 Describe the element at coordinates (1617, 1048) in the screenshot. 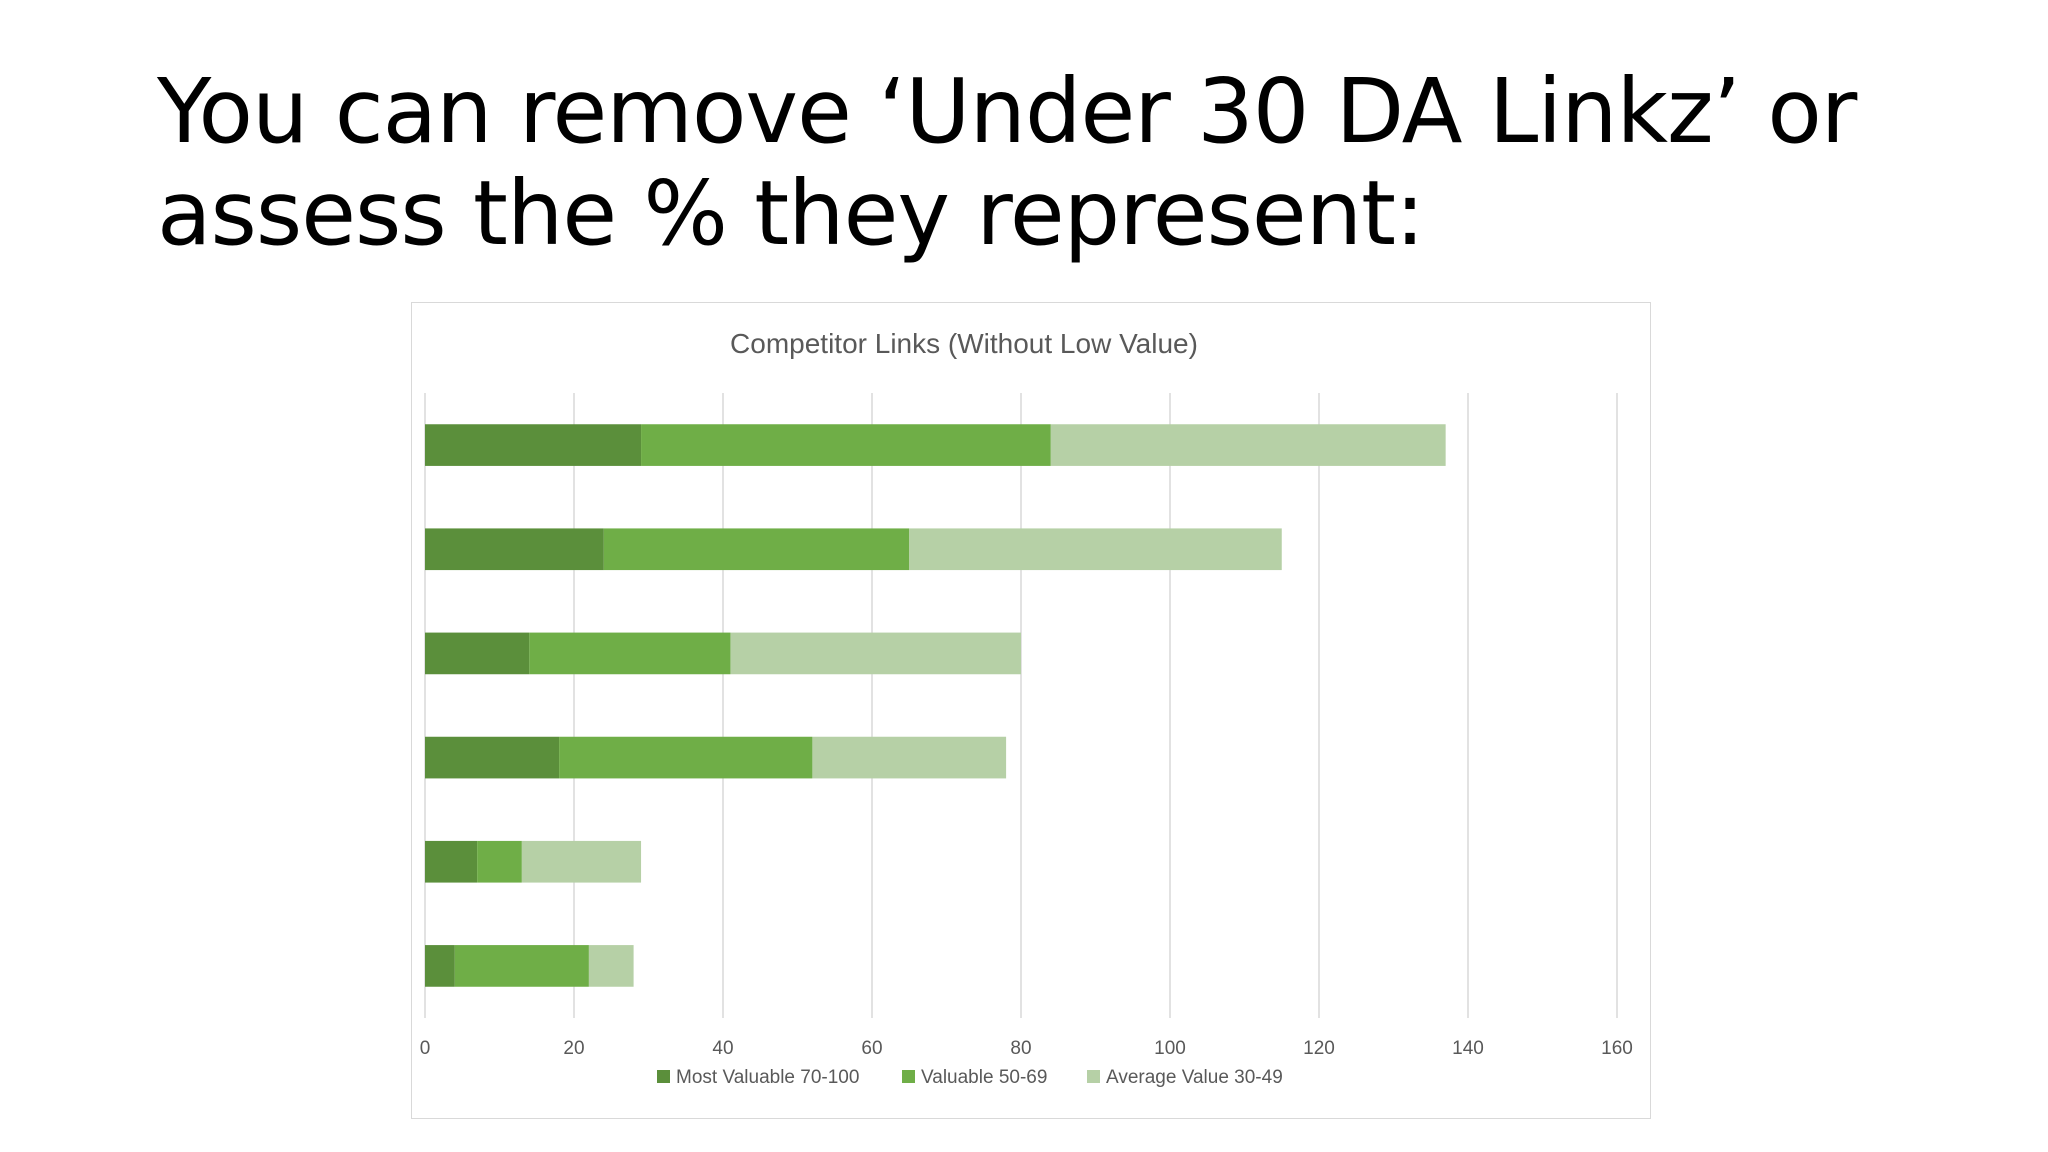

I see `x-tick-label: 160` at that location.